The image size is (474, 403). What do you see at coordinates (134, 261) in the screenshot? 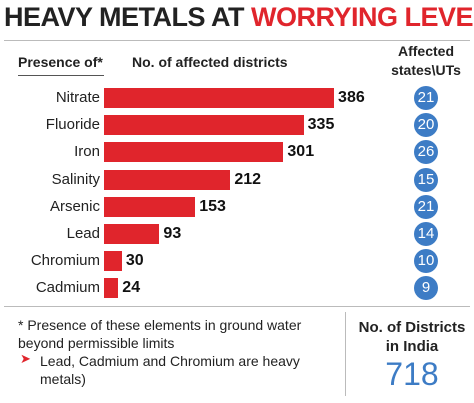
I see `value-label: 30` at bounding box center [134, 261].